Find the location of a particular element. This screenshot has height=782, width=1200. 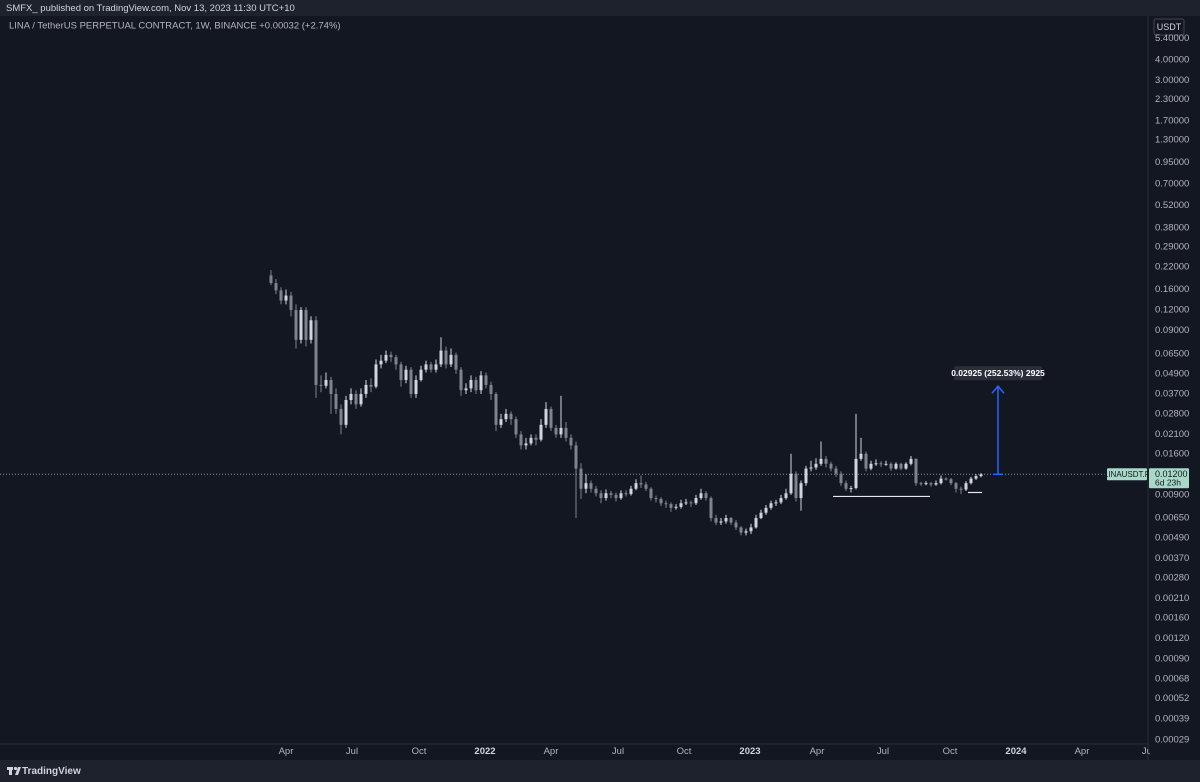

y-tick-label: 0.00039 is located at coordinates (1172, 718).